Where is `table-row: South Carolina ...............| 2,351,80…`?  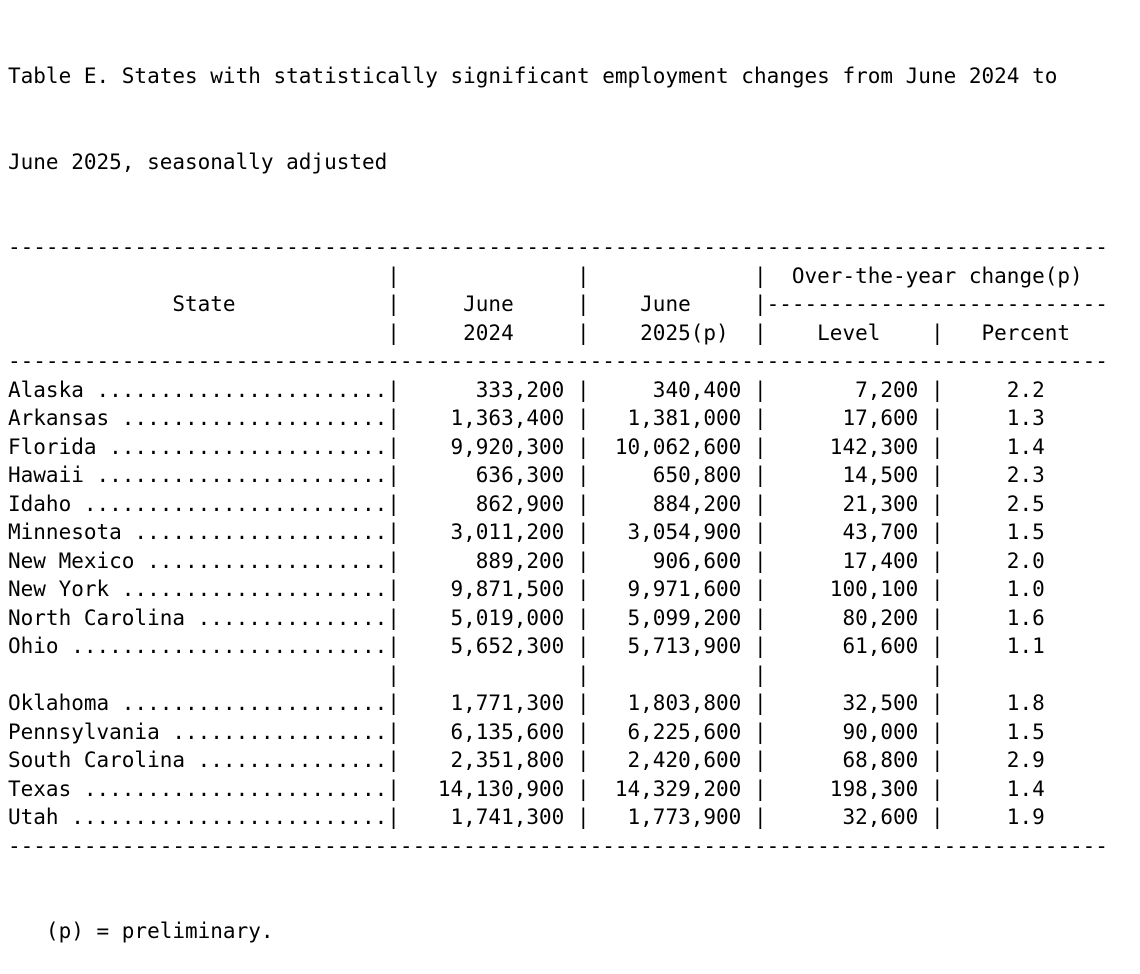 table-row: South Carolina ...............| 2,351,80… is located at coordinates (526, 760).